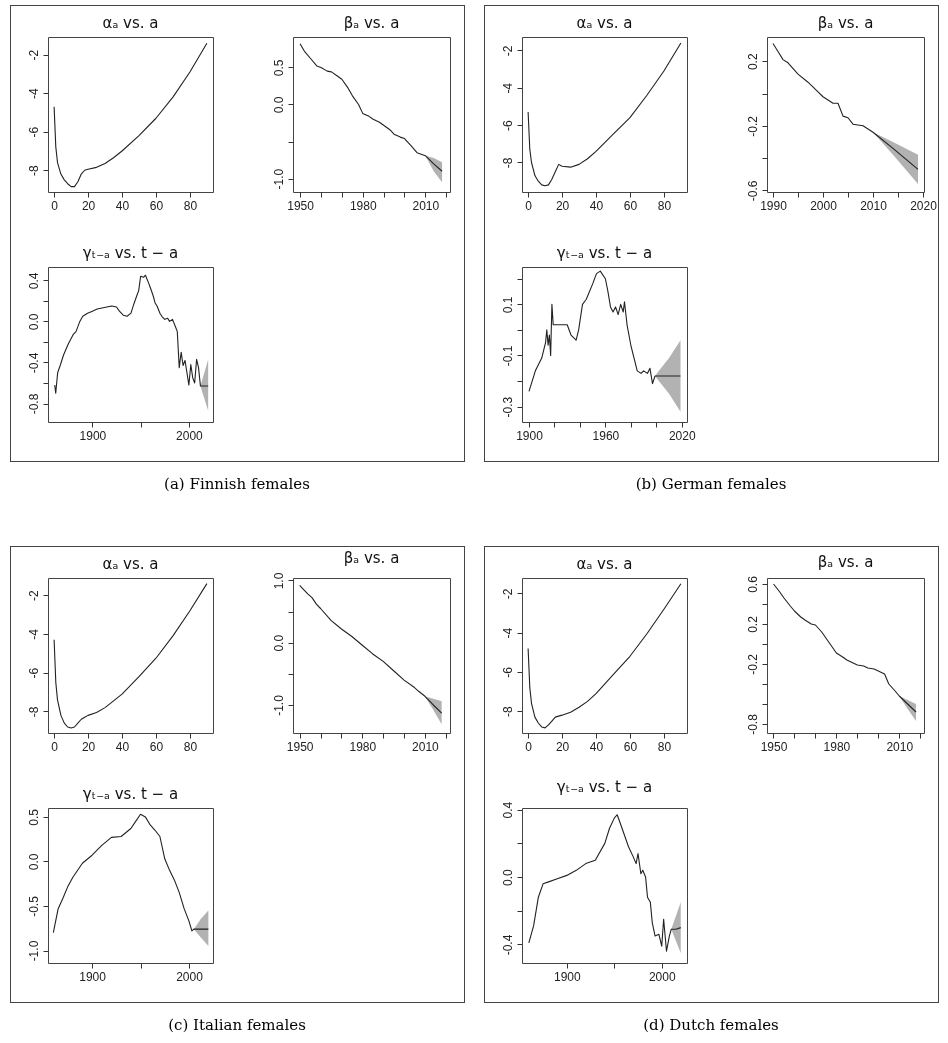  What do you see at coordinates (752, 624) in the screenshot?
I see `y-tick-label: 0.2` at bounding box center [752, 624].